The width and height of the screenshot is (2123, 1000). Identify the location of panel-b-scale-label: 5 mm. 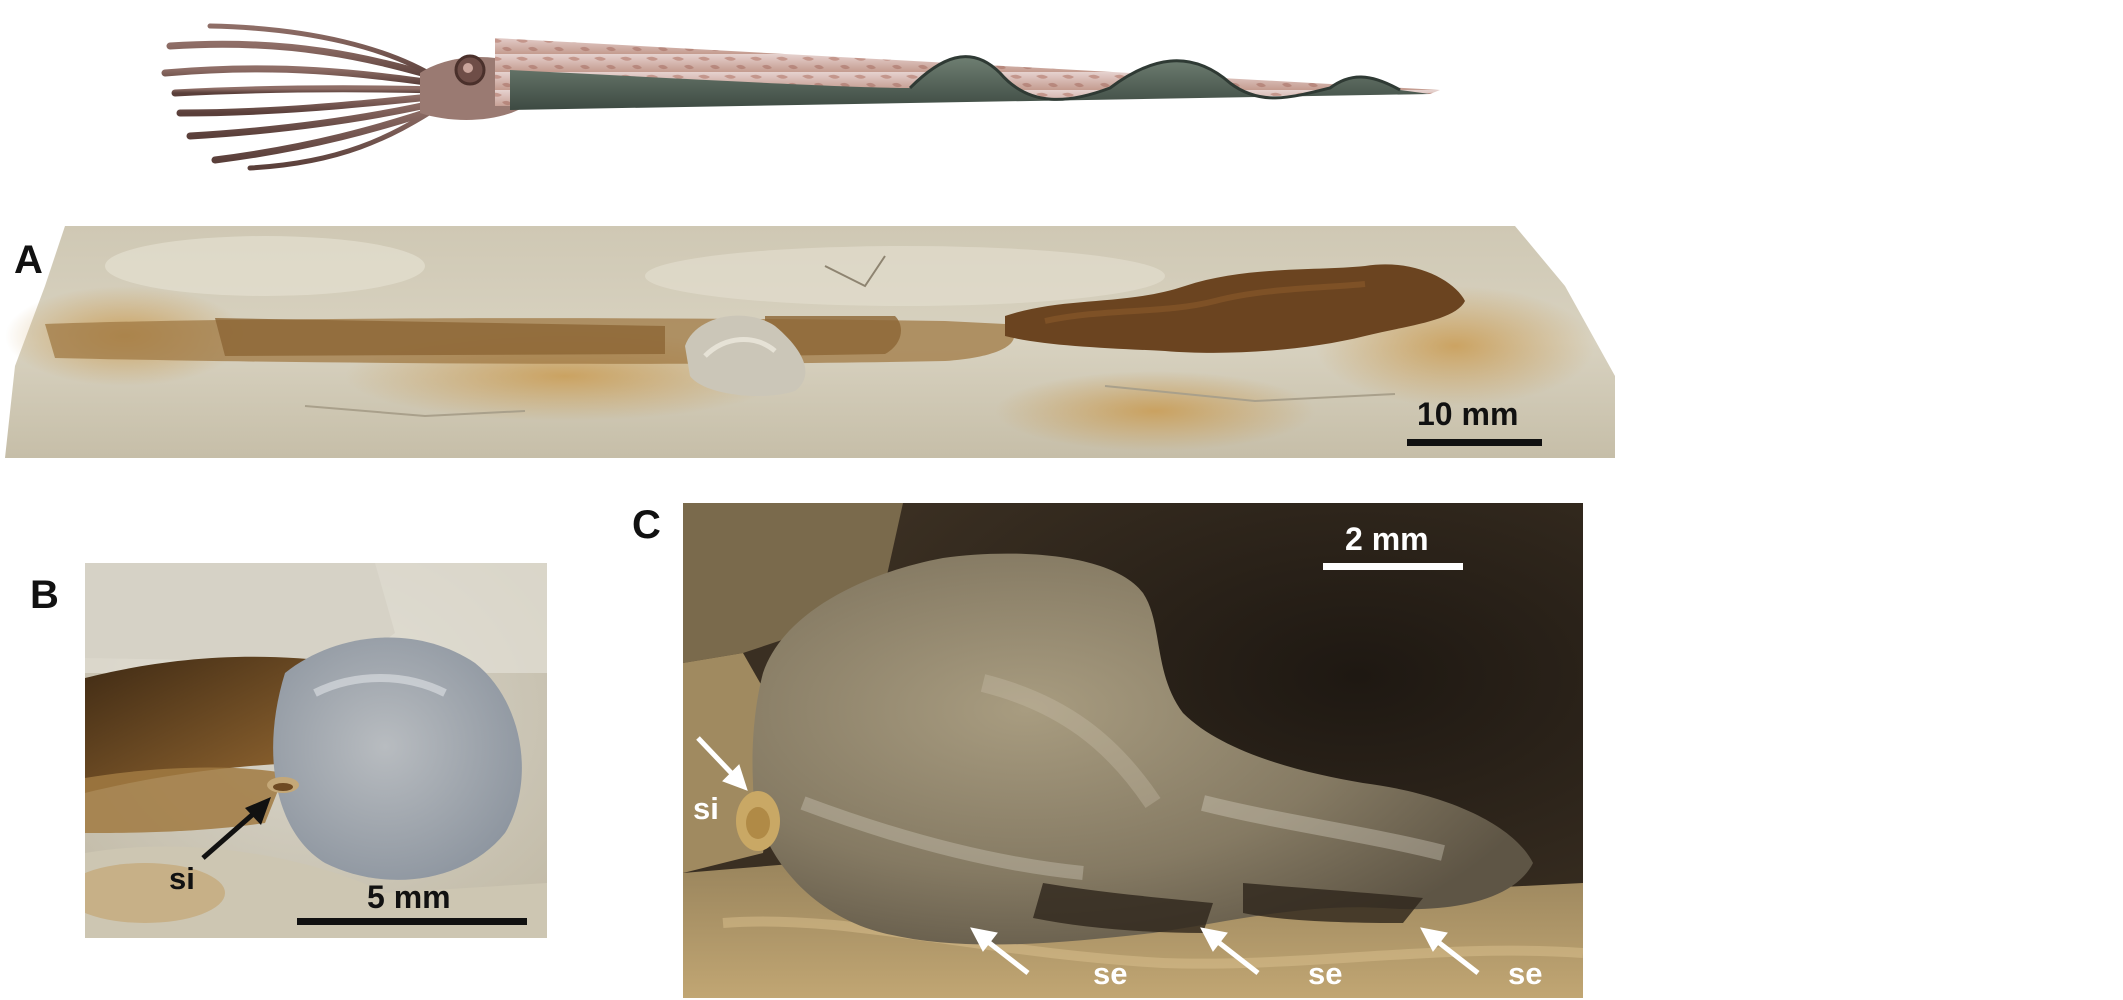
(409, 897).